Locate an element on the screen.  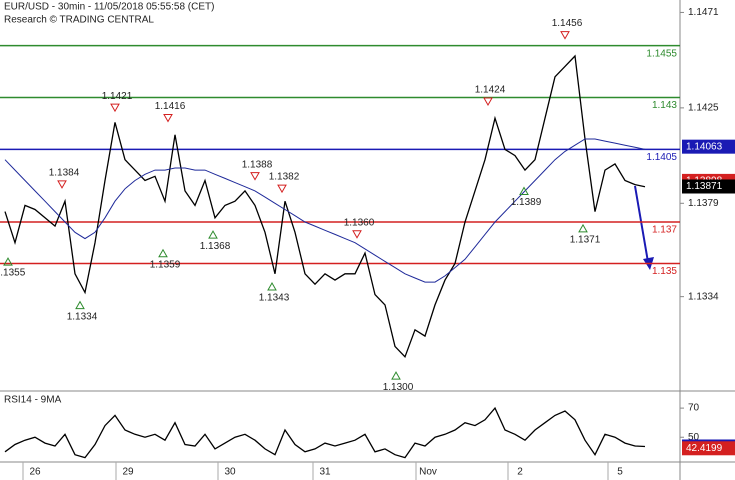
low-label: 1.1389 is located at coordinates (526, 202).